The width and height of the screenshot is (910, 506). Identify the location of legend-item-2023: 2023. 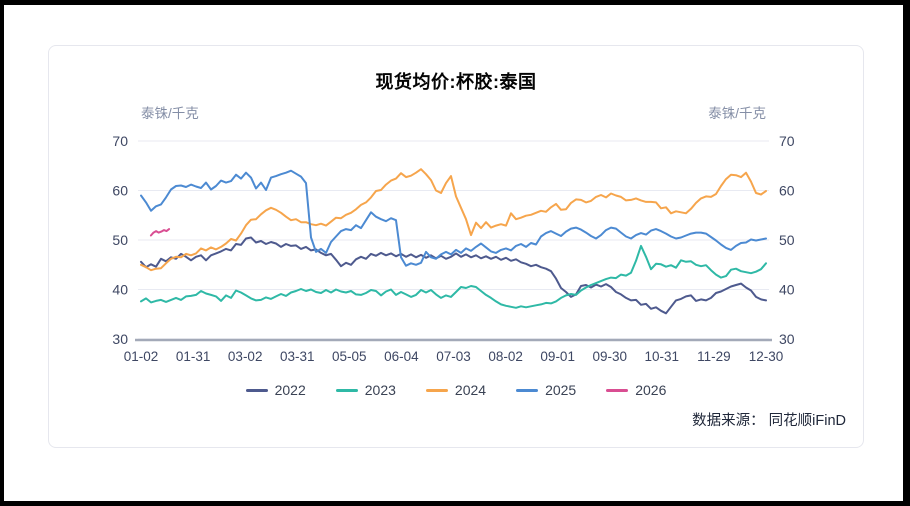
(365, 390).